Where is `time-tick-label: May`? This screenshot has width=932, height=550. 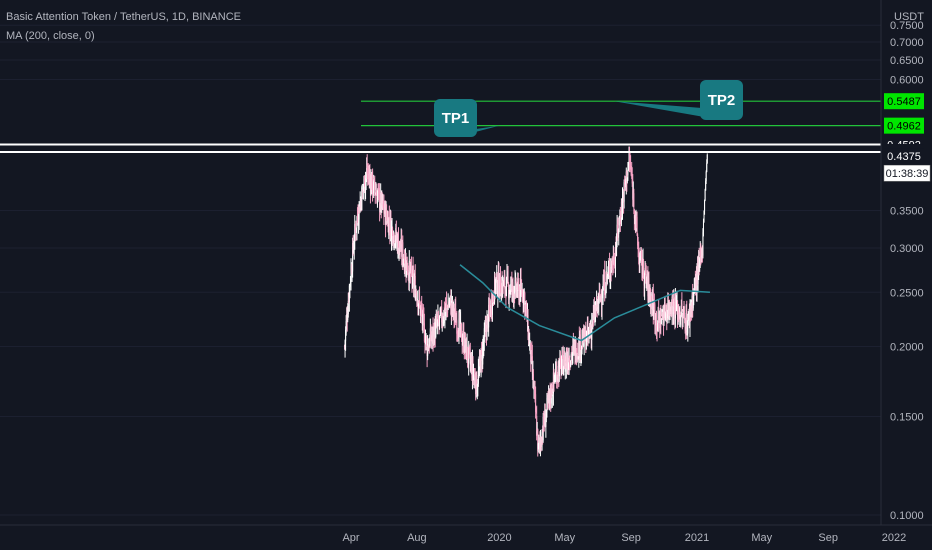 time-tick-label: May is located at coordinates (761, 538).